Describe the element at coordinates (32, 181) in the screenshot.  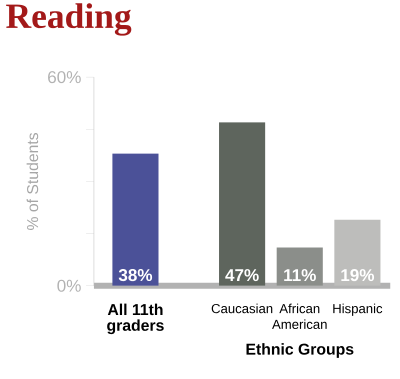
I see `y-axis-title: % of Students` at that location.